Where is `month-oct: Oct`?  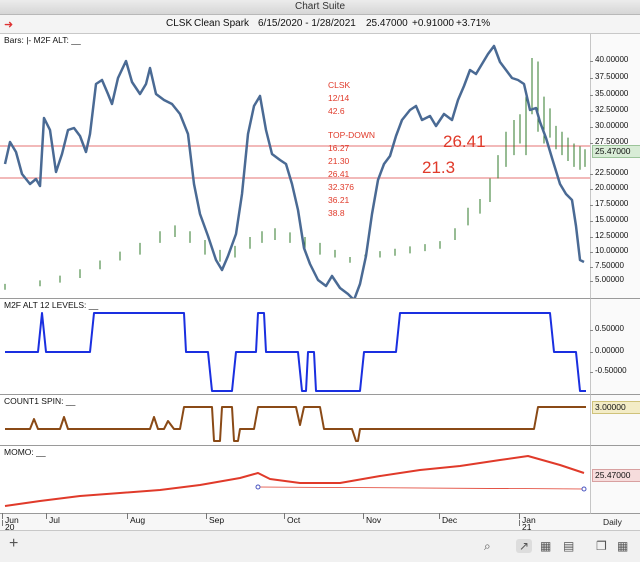
month-oct: Oct is located at coordinates (292, 519).